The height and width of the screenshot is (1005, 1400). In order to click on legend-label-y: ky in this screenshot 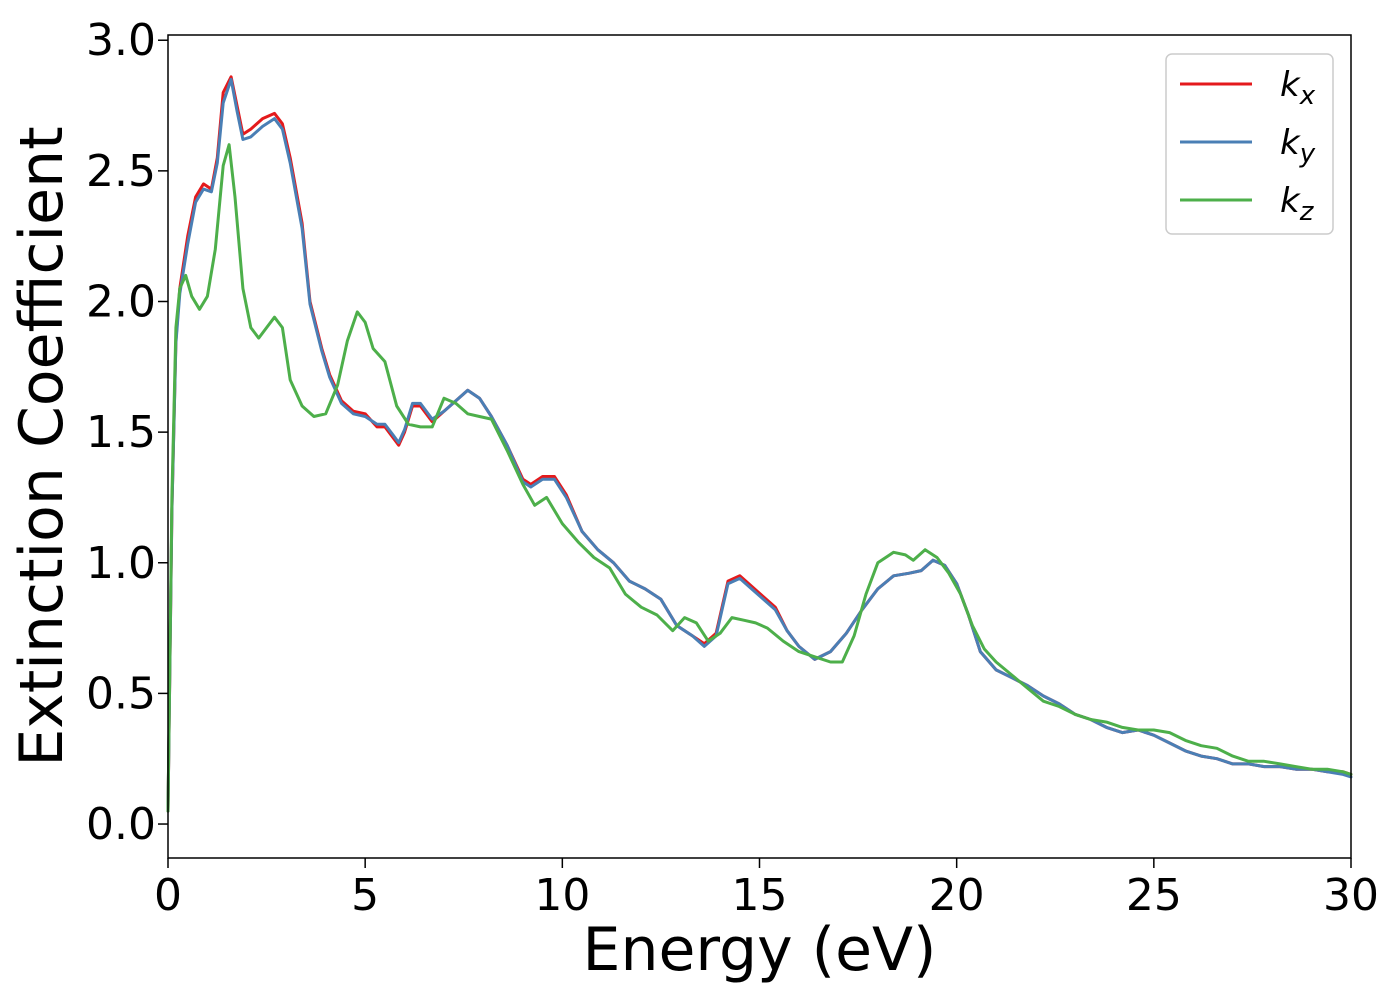, I will do `click(1298, 146)`.